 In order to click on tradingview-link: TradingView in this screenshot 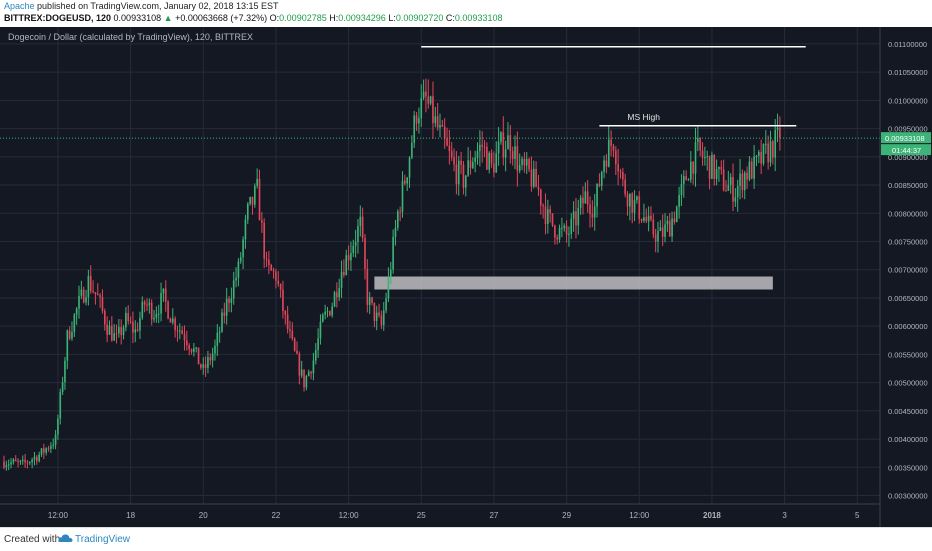, I will do `click(103, 539)`.